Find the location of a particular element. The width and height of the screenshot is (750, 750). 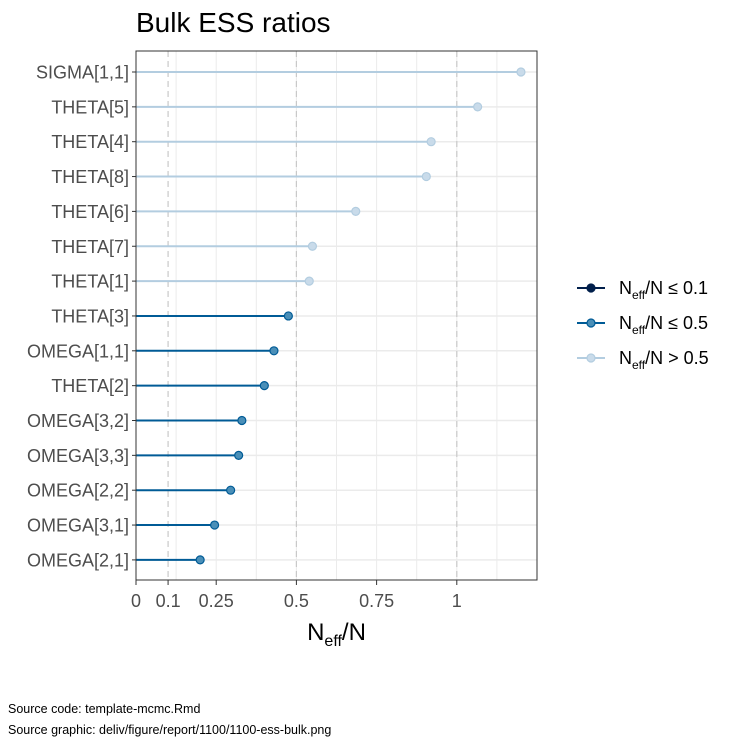

legend-label-tail: /N > 0.5 is located at coordinates (677, 358).